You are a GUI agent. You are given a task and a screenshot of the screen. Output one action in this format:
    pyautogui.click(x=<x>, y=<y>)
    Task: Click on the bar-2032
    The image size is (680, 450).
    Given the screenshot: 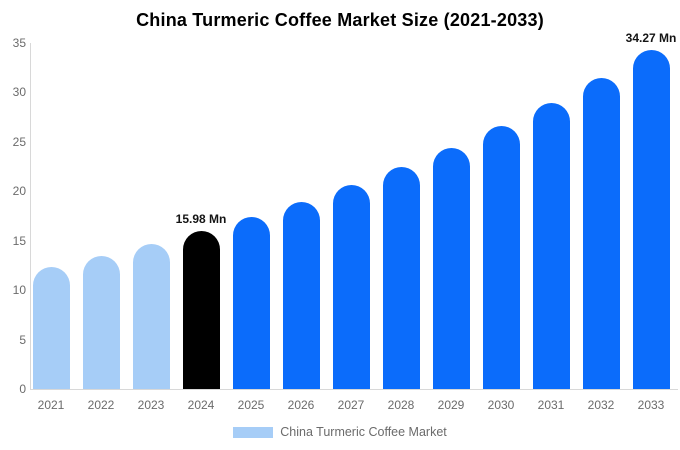 What is the action you would take?
    pyautogui.click(x=601, y=233)
    